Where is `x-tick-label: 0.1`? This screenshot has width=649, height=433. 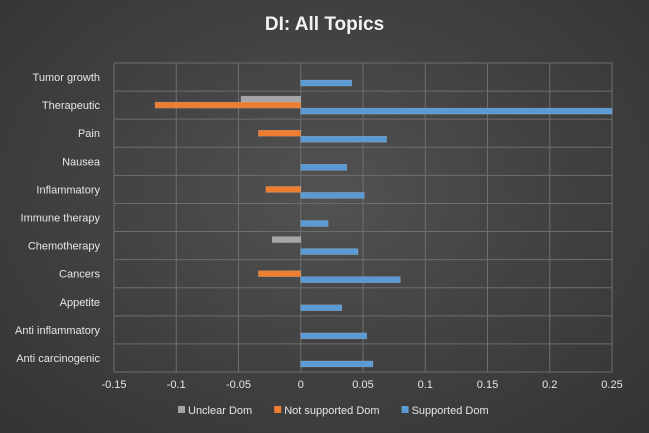
x-tick-label: 0.1 is located at coordinates (425, 385).